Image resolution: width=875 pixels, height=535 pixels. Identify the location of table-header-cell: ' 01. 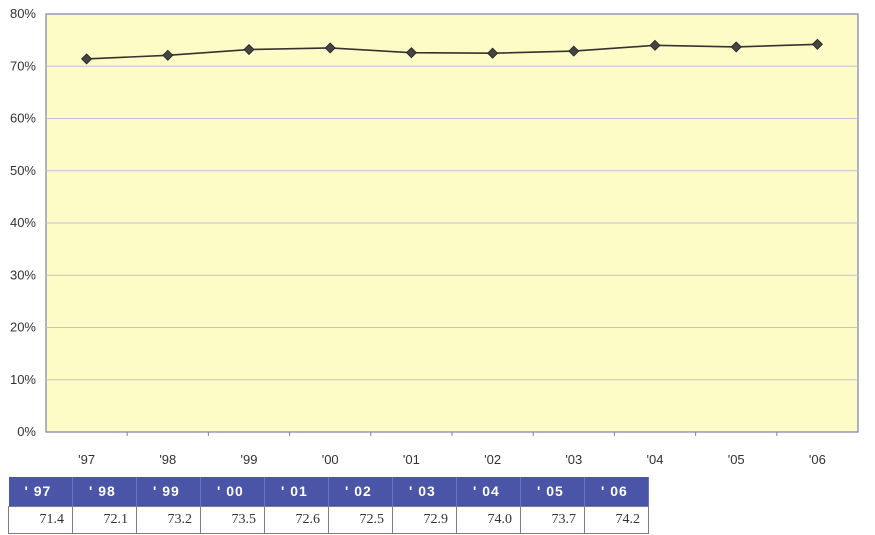
(296, 491).